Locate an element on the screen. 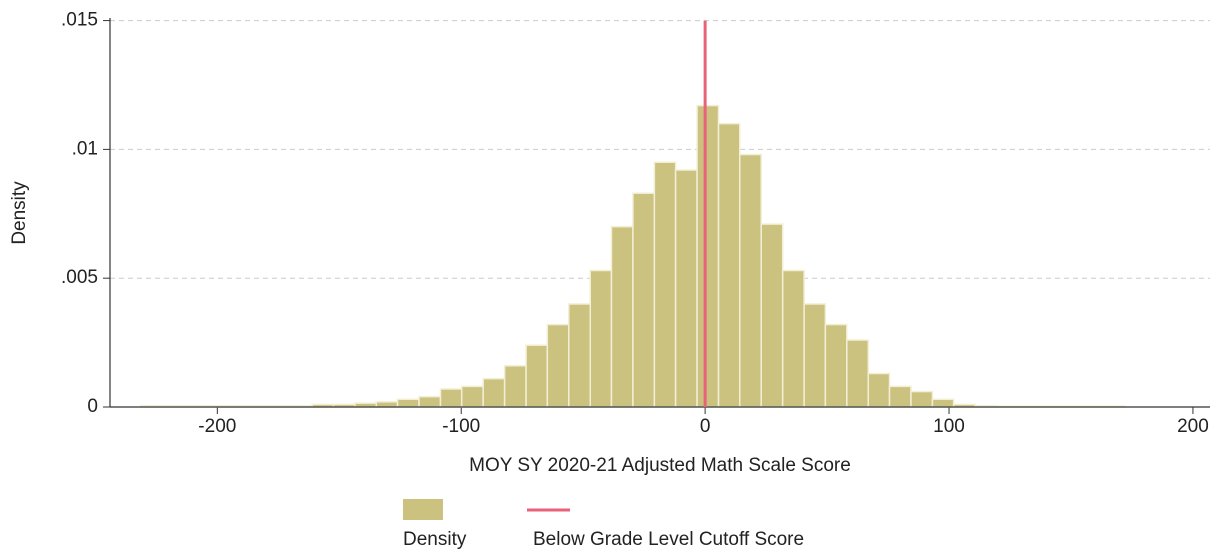  y-tick-label: .01 is located at coordinates (85, 148).